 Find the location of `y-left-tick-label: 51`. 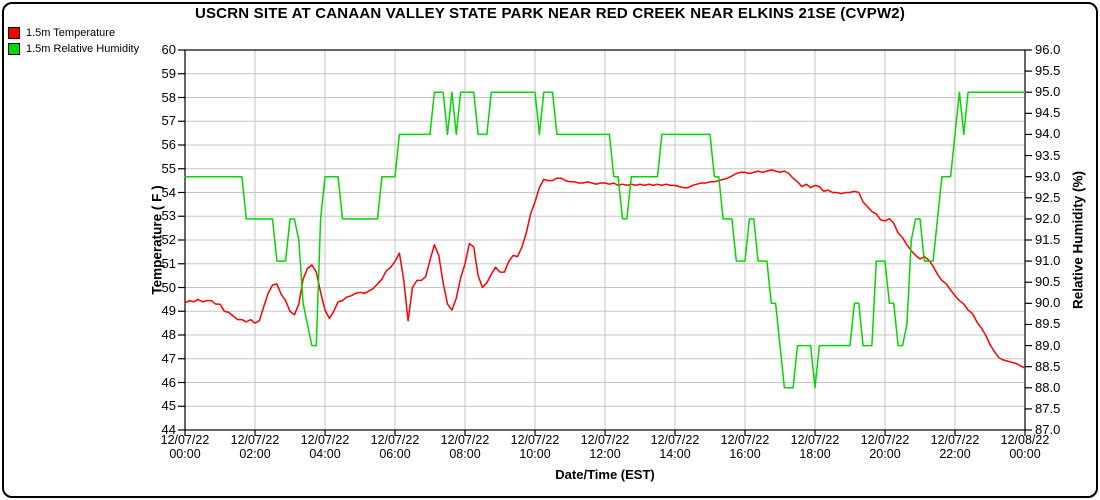

y-left-tick-label: 51 is located at coordinates (168, 263).